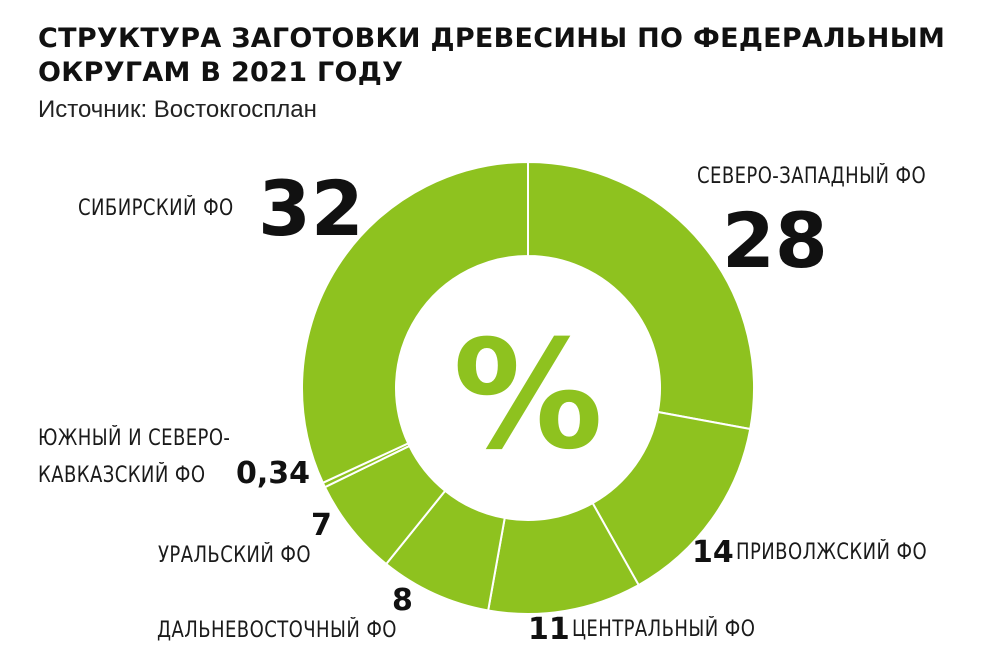 Image resolution: width=1000 pixels, height=667 pixels. I want to click on center-percent-label: %, so click(528, 396).